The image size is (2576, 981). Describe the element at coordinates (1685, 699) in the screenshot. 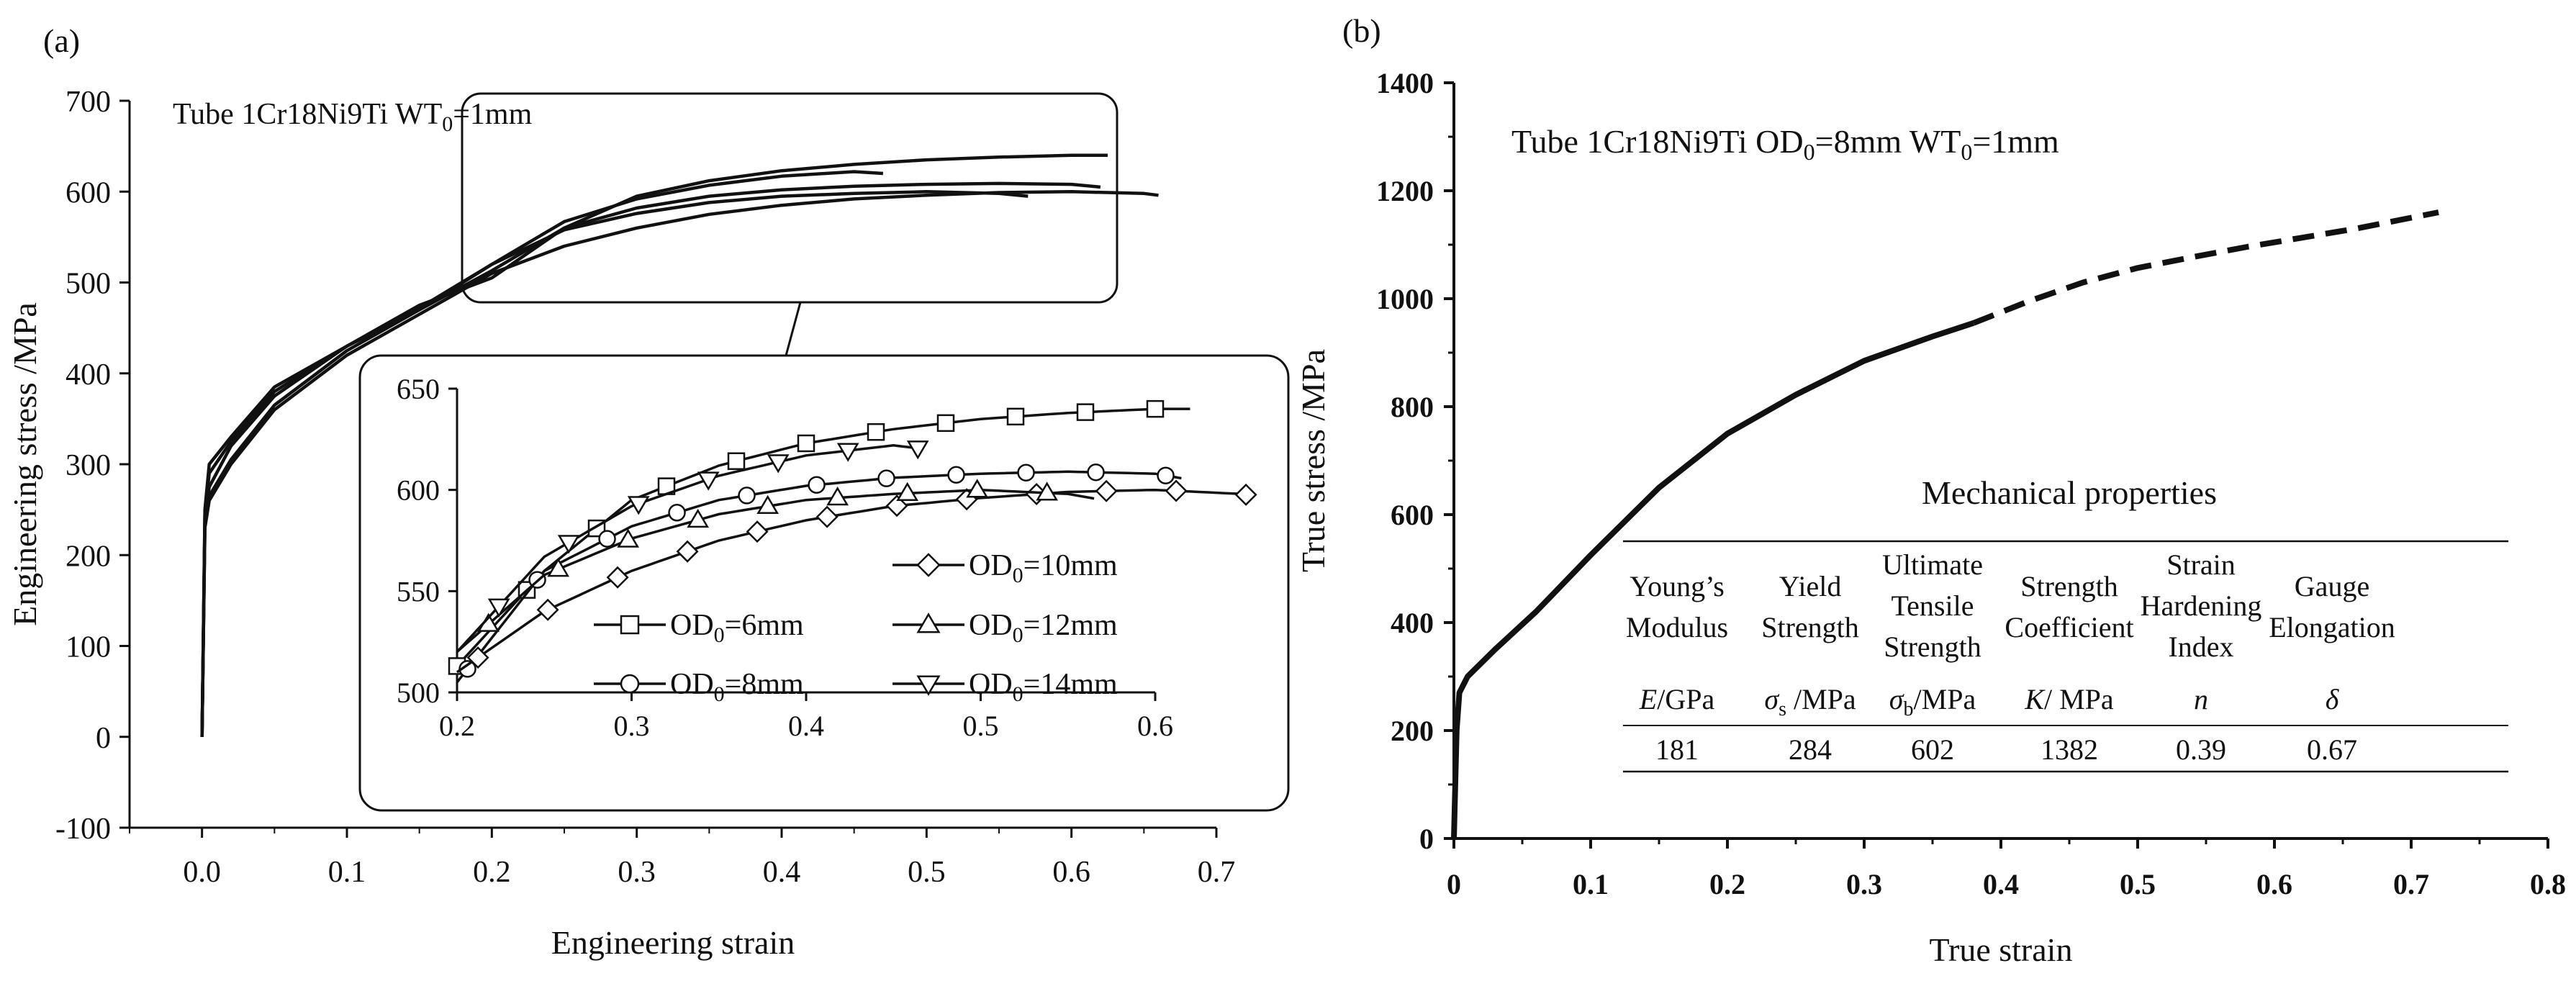

I see `table-symbol-unit: /GPa` at that location.